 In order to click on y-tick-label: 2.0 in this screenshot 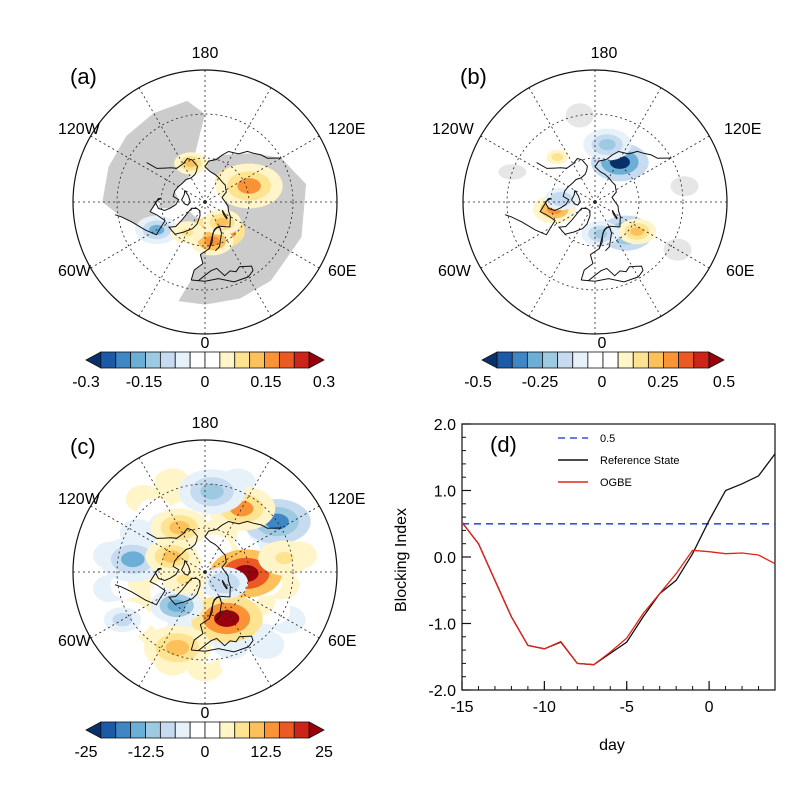, I will do `click(445, 425)`.